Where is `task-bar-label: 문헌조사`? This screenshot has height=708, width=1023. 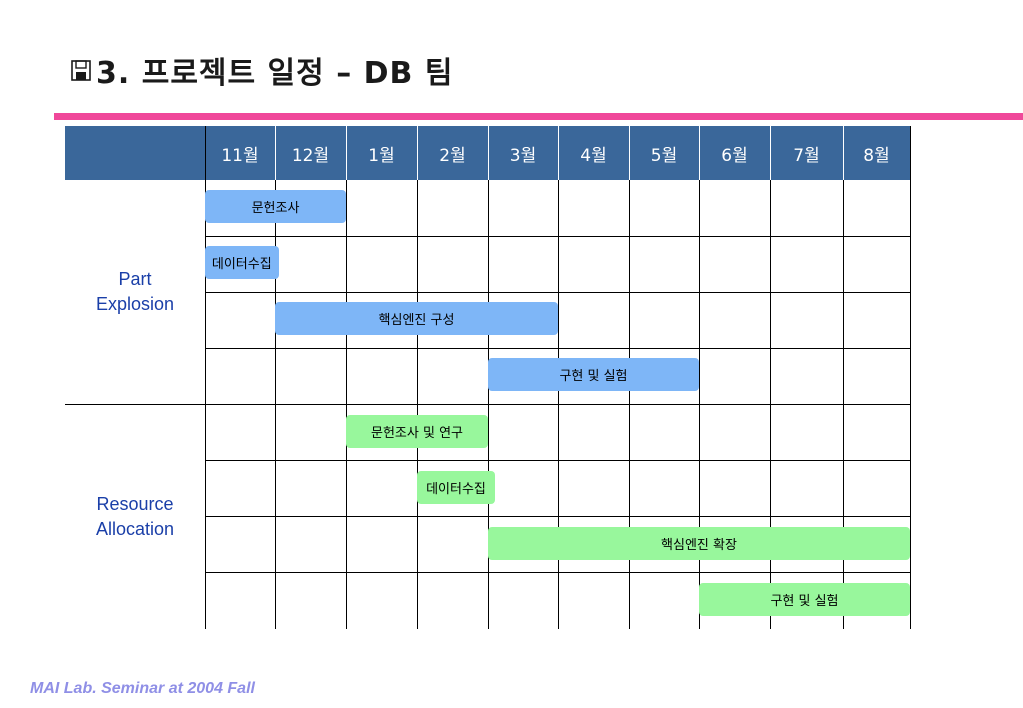
task-bar-label: 문헌조사 is located at coordinates (275, 208).